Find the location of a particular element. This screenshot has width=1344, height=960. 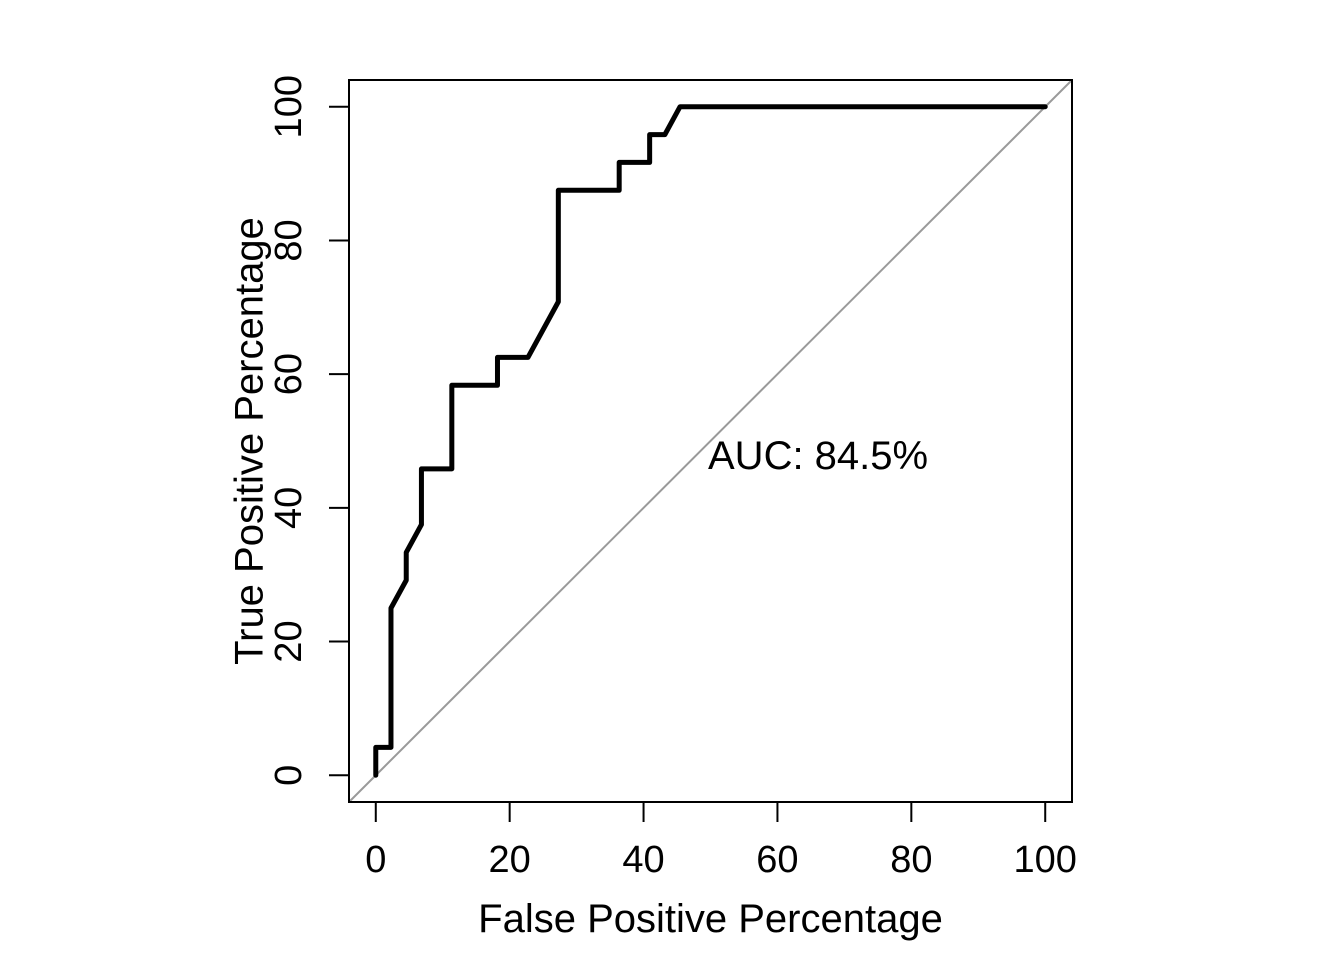

auc-annotation: AUC: 84.5% is located at coordinates (818, 456).